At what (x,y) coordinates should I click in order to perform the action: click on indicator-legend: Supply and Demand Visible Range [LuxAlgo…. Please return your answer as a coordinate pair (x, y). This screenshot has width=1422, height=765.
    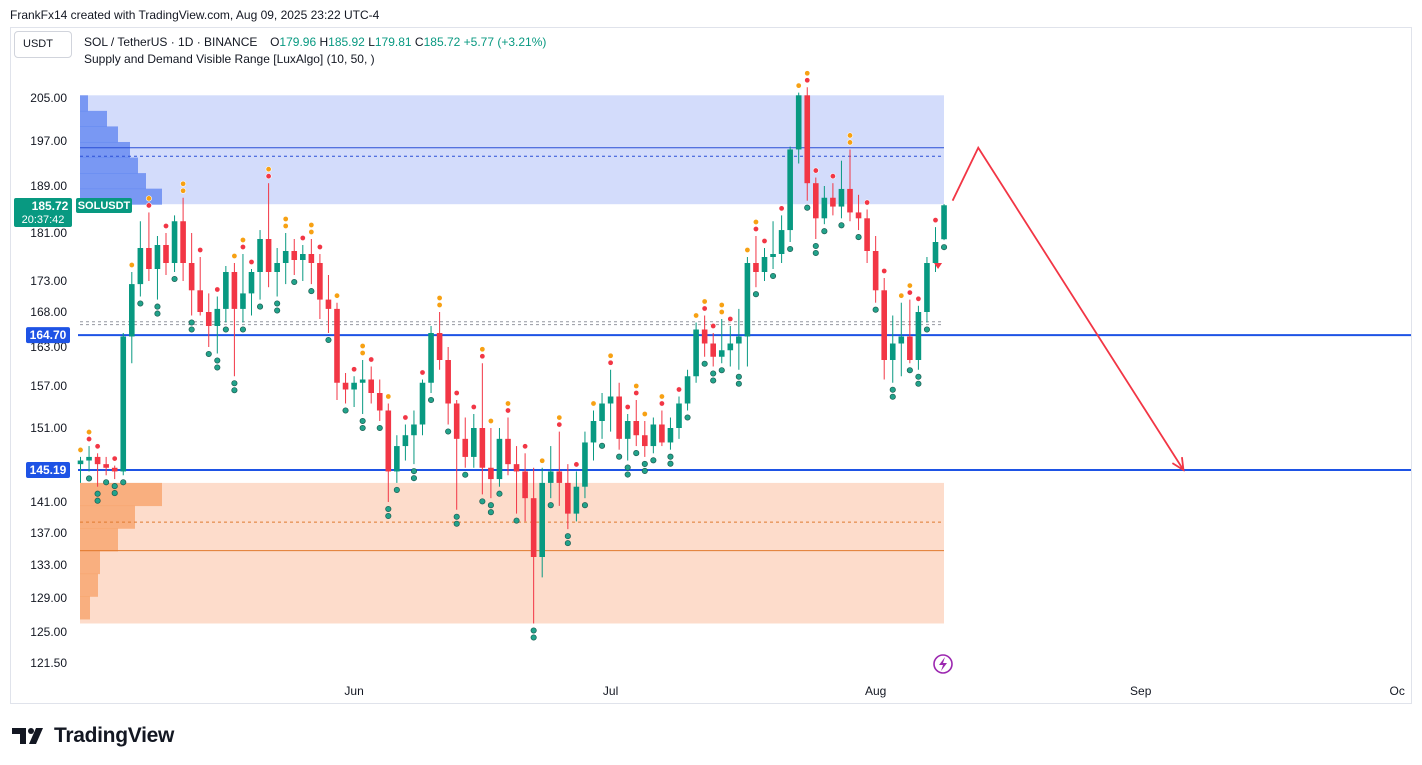
    Looking at the image, I should click on (229, 59).